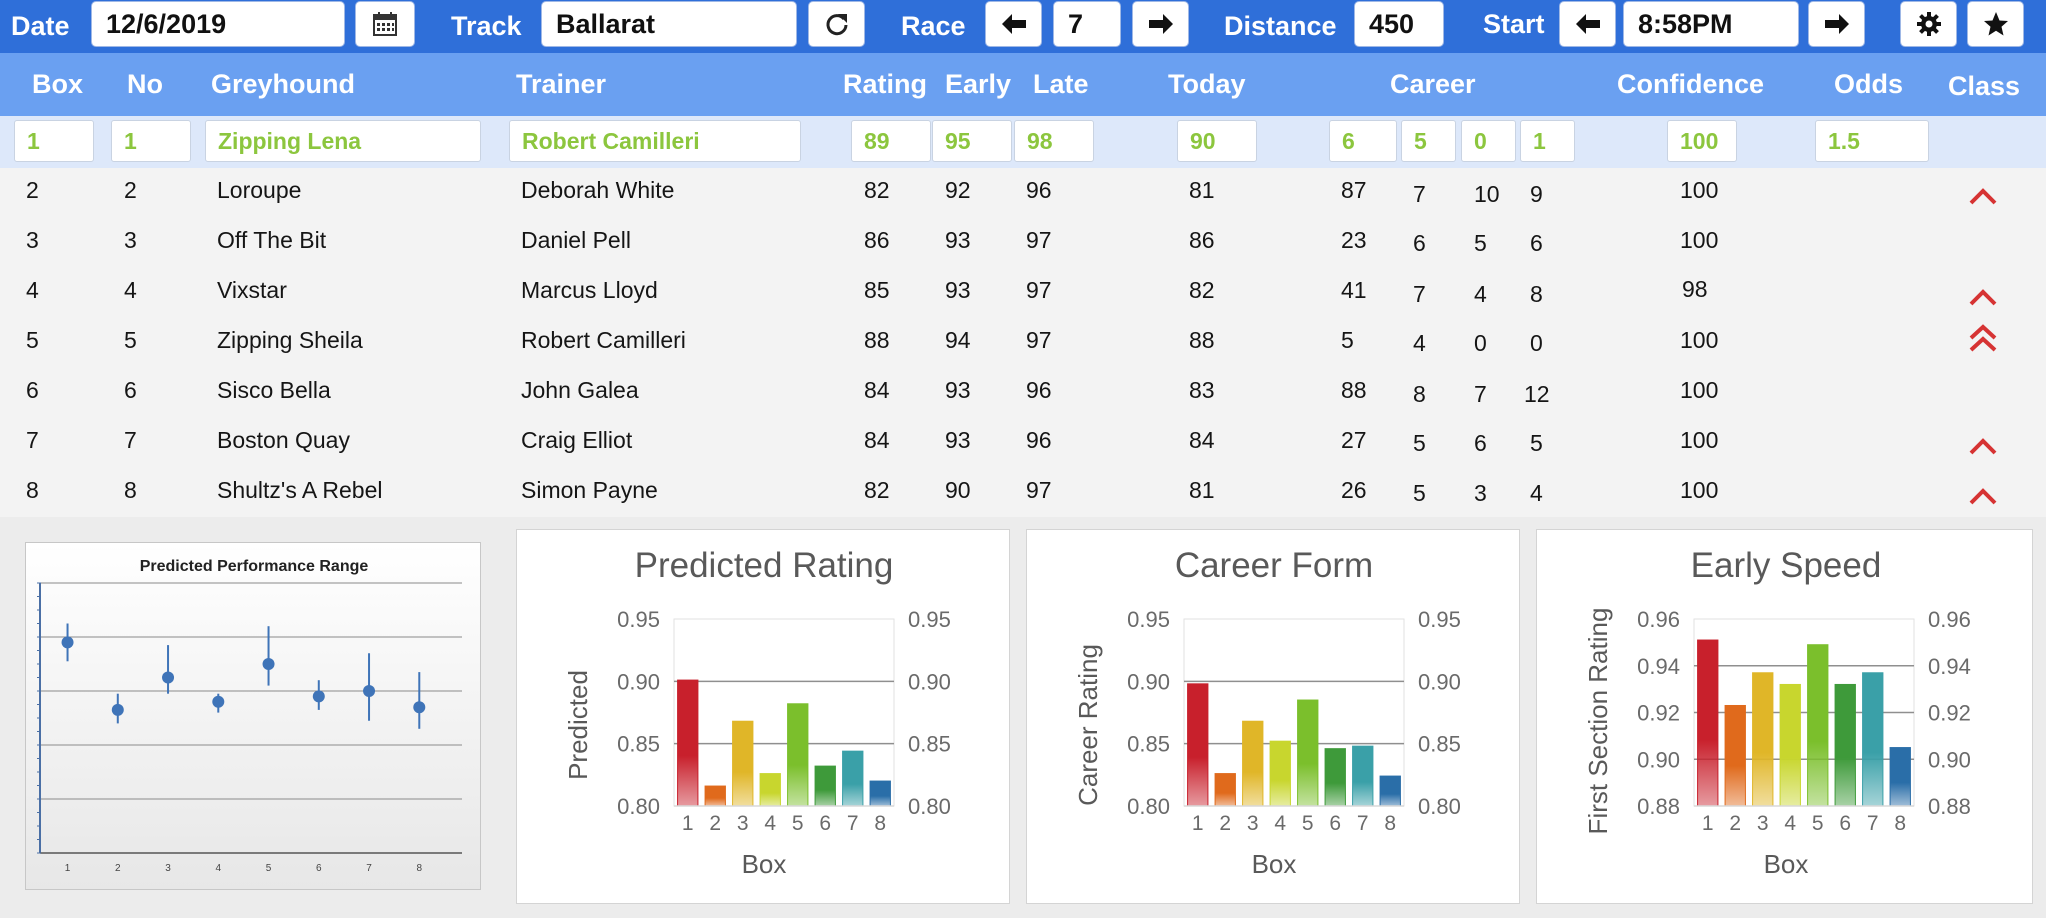  I want to click on cell-trainer: Robert Camilleri, so click(603, 340).